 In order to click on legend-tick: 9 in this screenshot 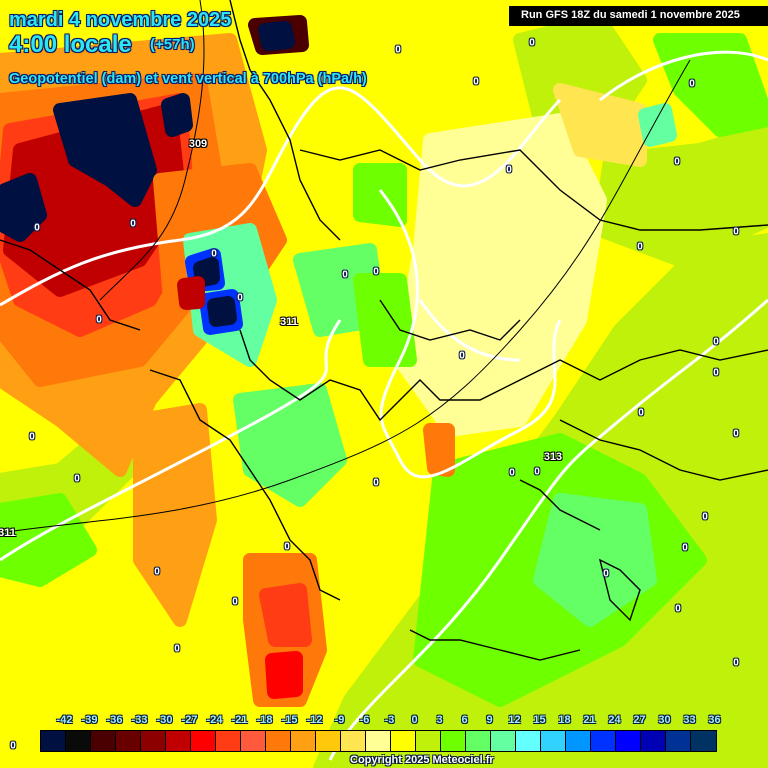, I will do `click(489, 720)`.